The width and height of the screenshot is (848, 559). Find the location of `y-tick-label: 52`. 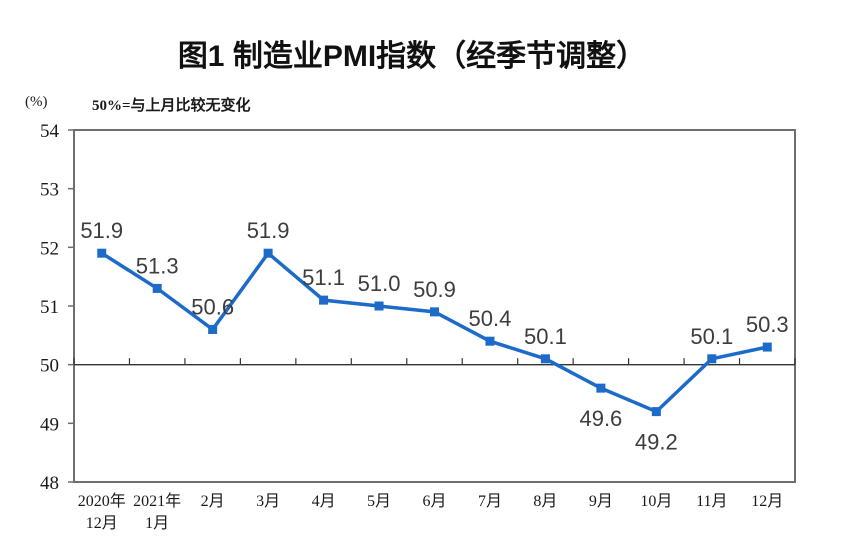

y-tick-label: 52 is located at coordinates (49, 248).